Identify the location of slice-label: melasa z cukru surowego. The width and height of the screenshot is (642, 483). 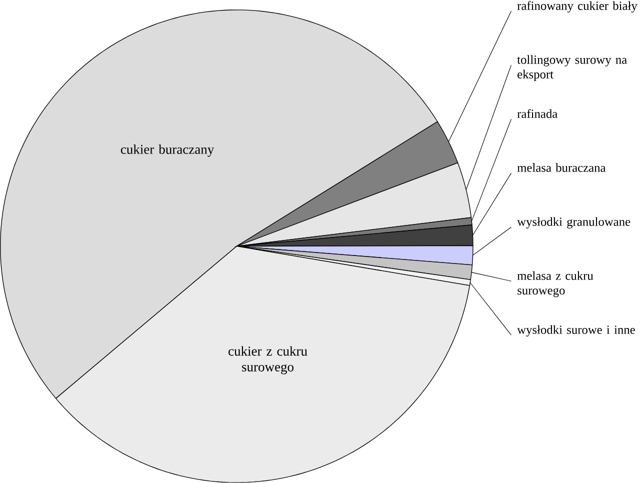
(555, 284).